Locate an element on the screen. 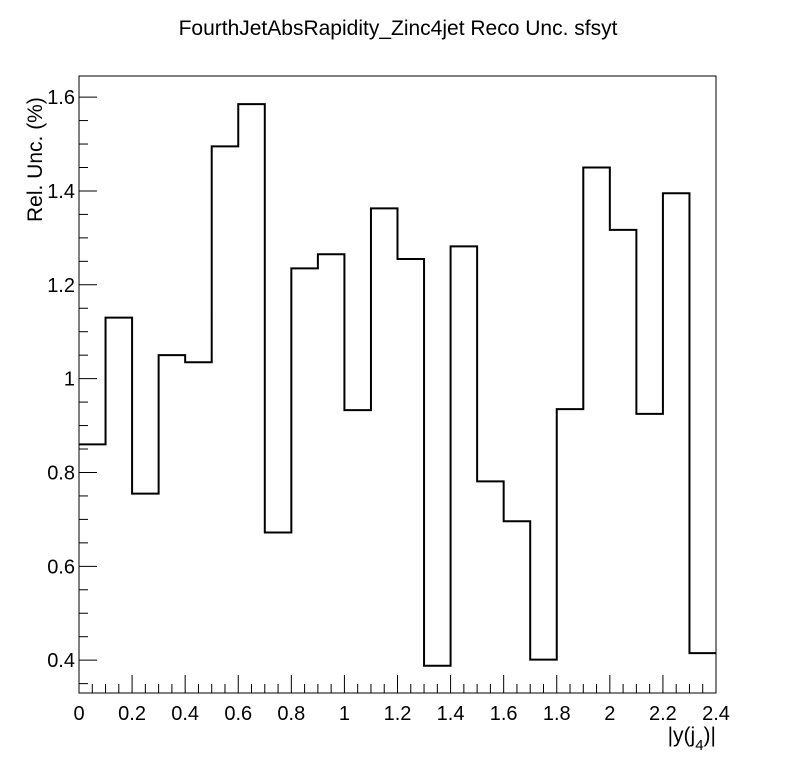  x-axis-label: |y(j4)| is located at coordinates (692, 739).